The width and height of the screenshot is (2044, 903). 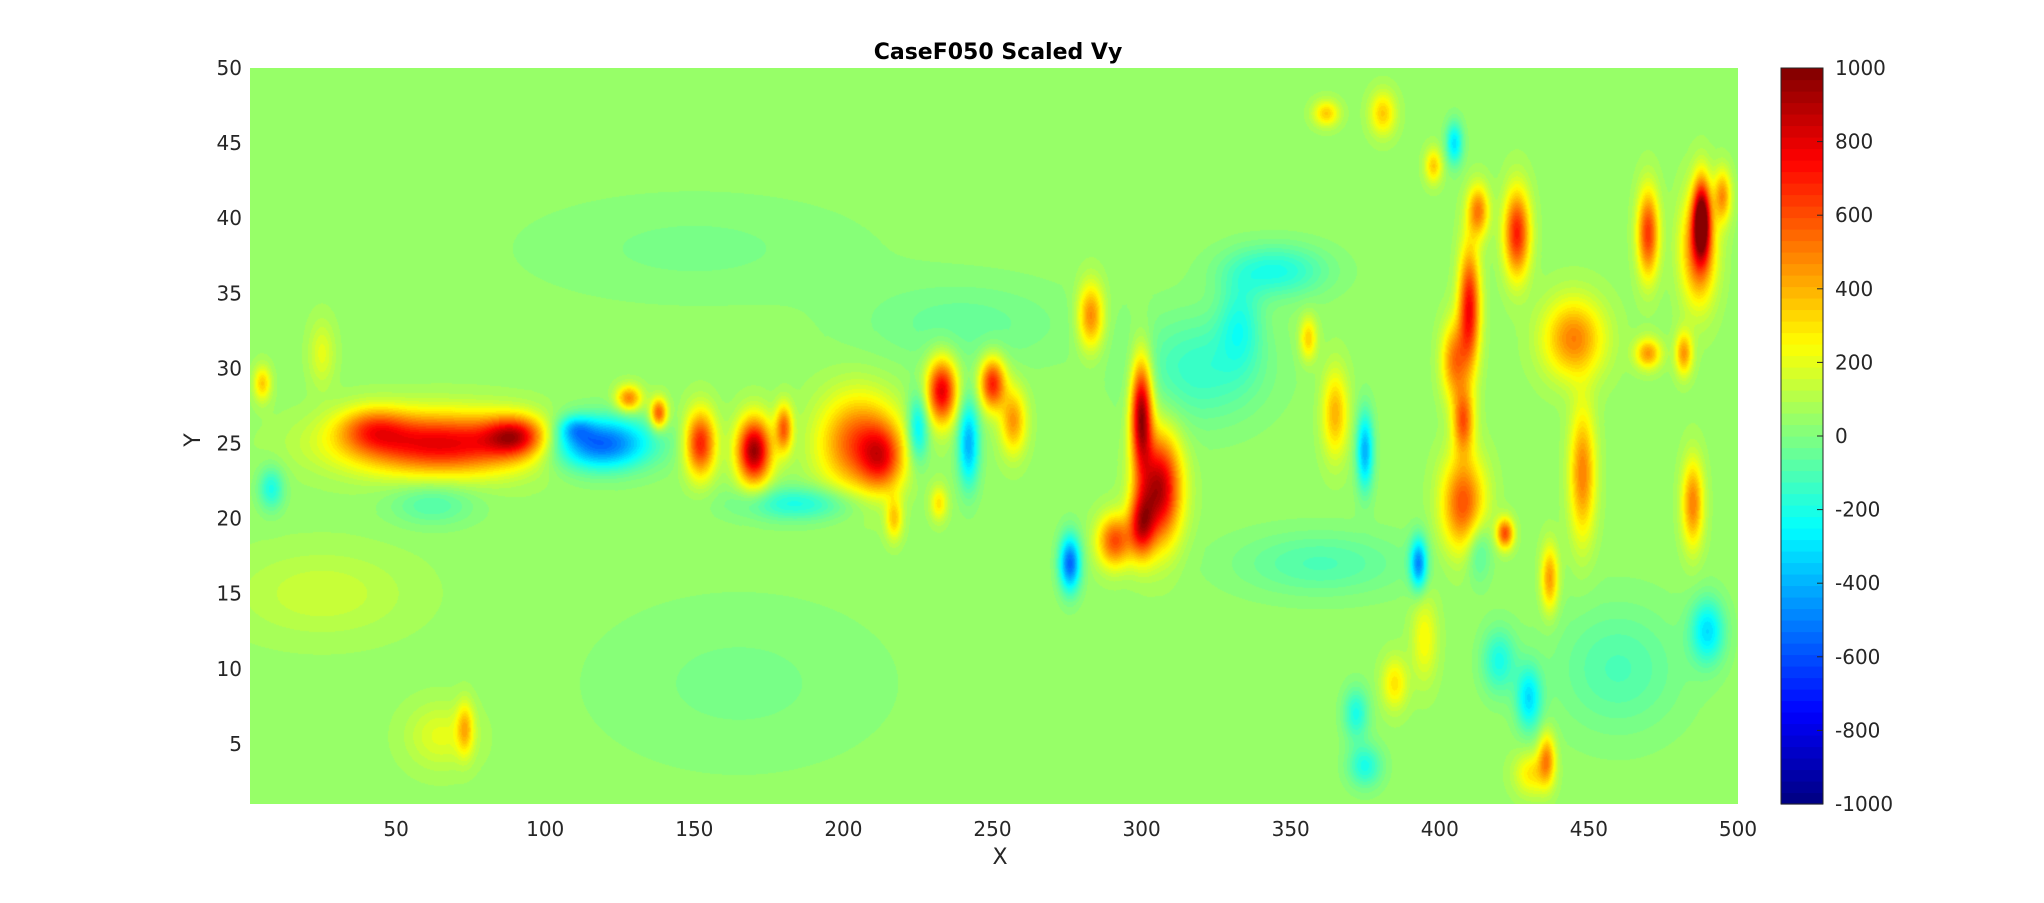 I want to click on x-tick-label: 100, so click(x=545, y=829).